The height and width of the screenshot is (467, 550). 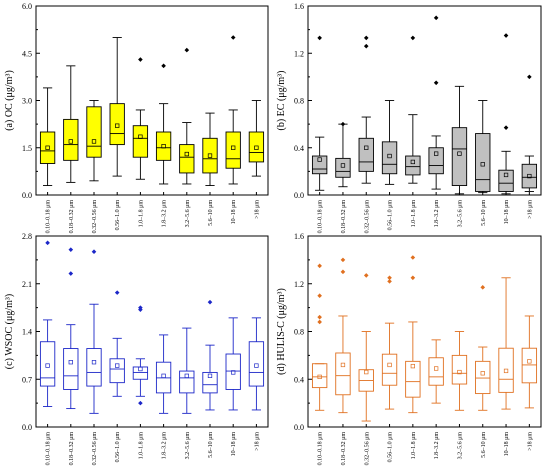 What do you see at coordinates (27, 6) in the screenshot?
I see `y-tick-label: 6.0` at bounding box center [27, 6].